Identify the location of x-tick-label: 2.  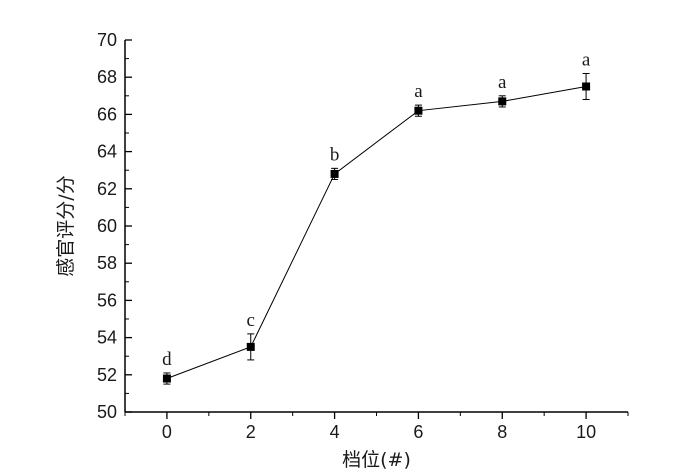
(251, 432).